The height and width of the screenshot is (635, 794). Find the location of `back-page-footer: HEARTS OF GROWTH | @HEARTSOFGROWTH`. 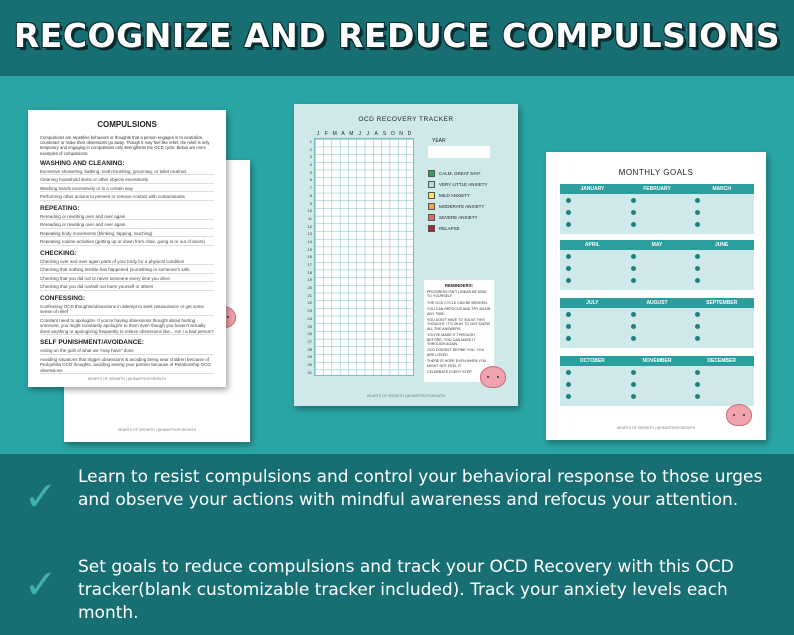

back-page-footer: HEARTS OF GROWTH | @HEARTSOFGROWTH is located at coordinates (157, 430).